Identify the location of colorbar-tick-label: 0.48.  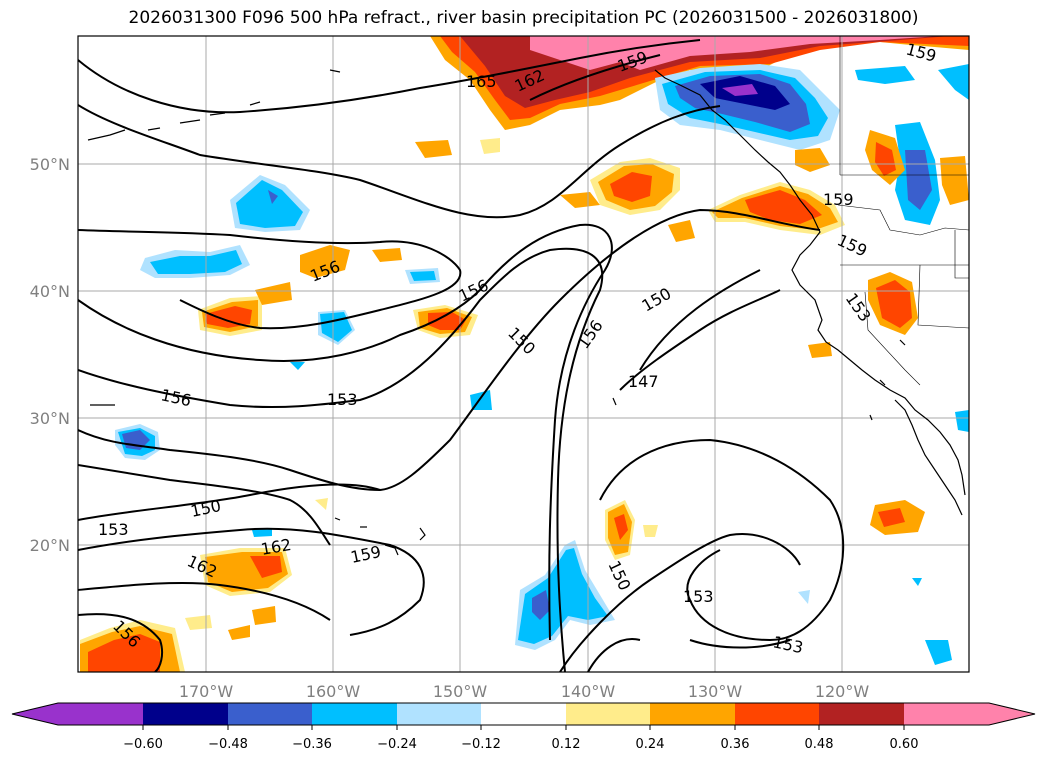
(819, 744).